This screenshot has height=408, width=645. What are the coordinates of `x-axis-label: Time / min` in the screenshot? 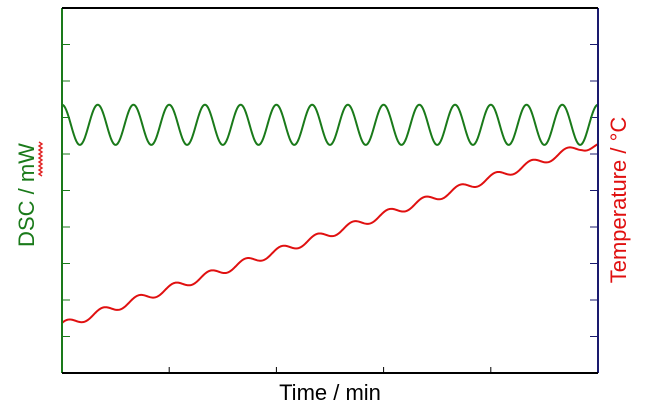 It's located at (330, 392).